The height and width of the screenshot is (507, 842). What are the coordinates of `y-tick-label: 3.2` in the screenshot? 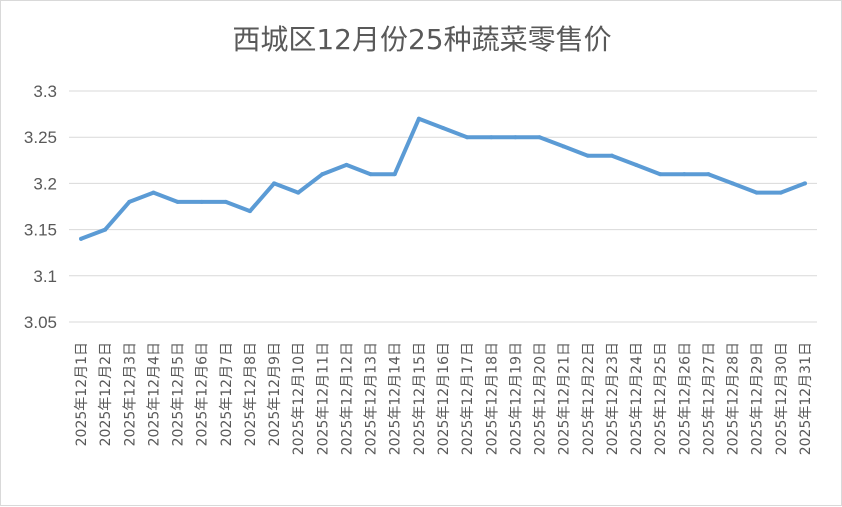 It's located at (45, 183).